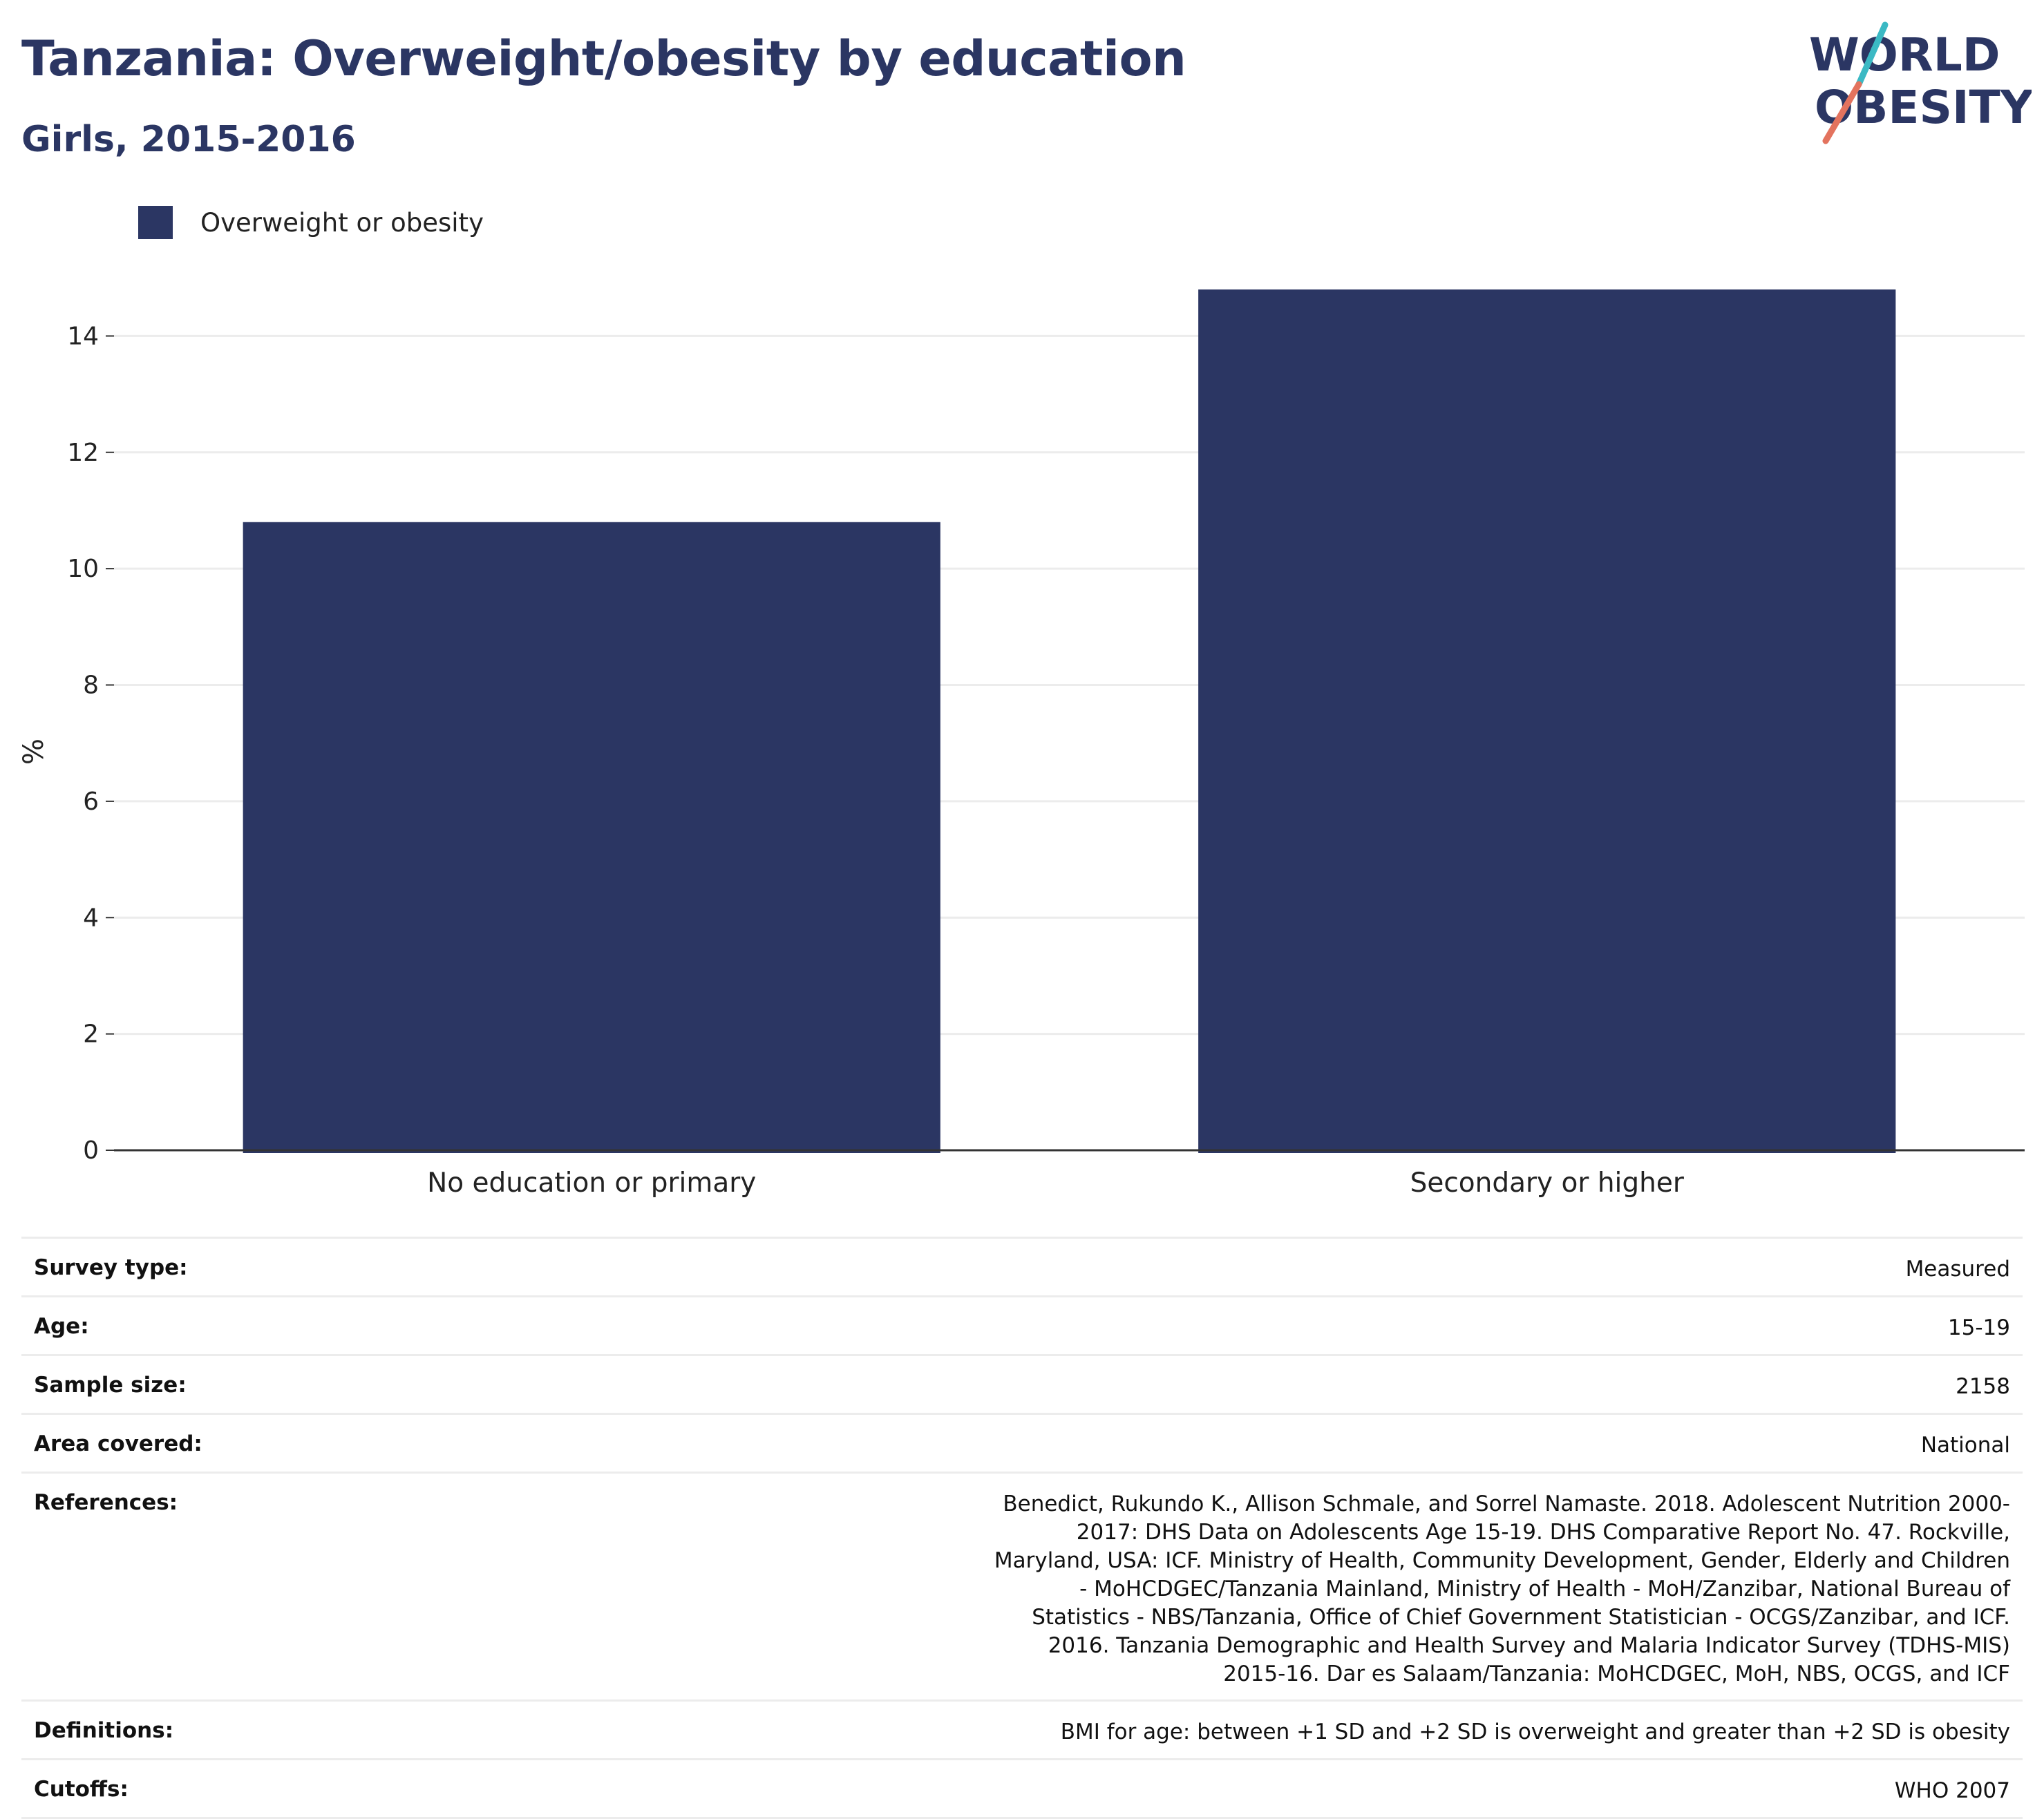 The height and width of the screenshot is (1819, 2044). I want to click on metadata-label: Area covered:, so click(241, 1443).